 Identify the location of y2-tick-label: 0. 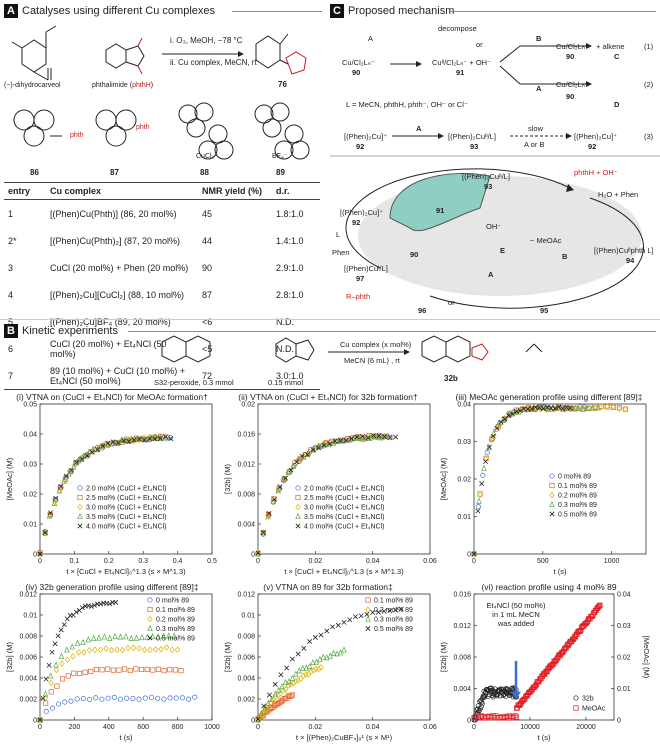
(619, 721).